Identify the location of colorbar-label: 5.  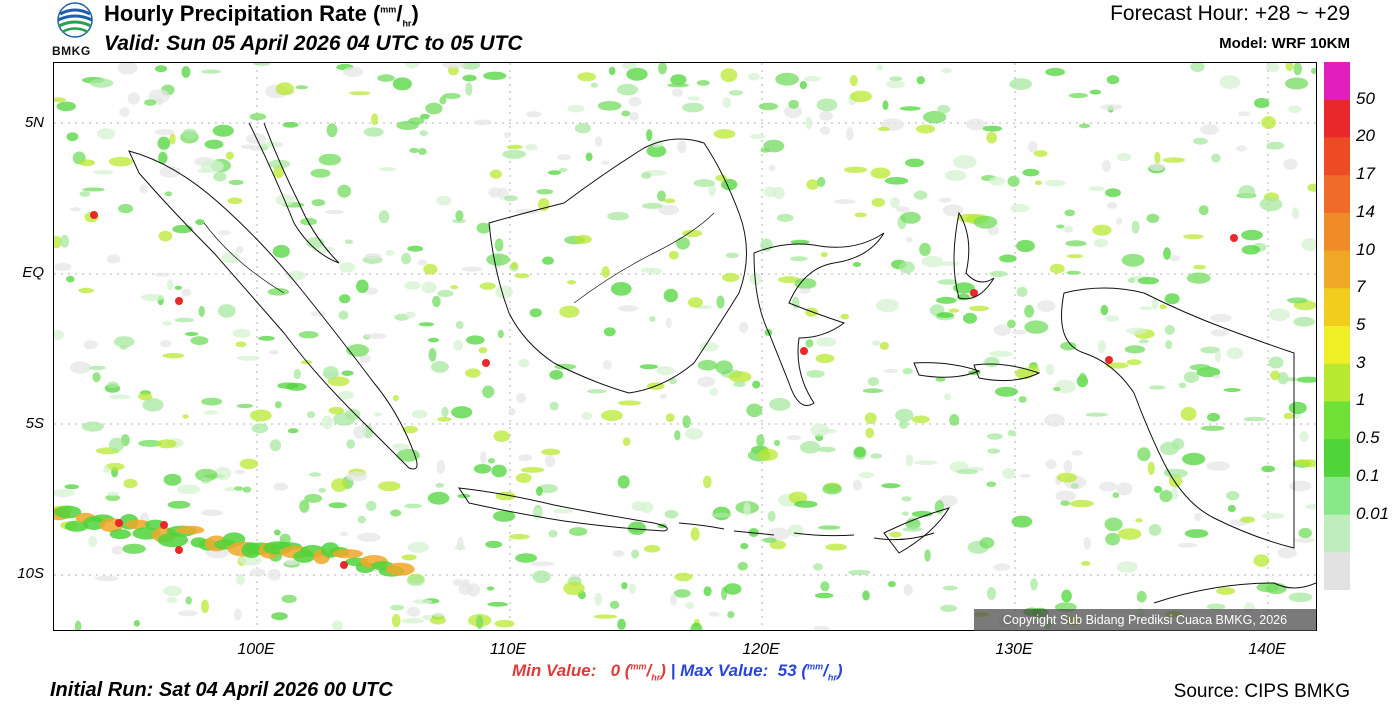
(1361, 324).